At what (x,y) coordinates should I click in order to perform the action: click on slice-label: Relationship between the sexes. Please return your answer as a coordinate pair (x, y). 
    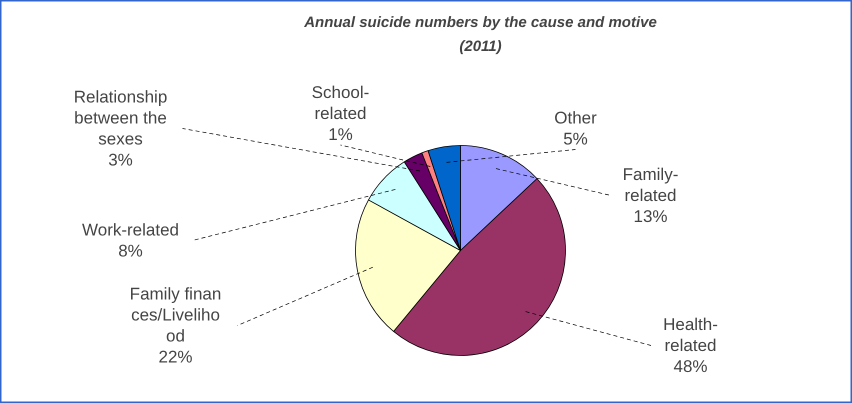
    Looking at the image, I should click on (121, 118).